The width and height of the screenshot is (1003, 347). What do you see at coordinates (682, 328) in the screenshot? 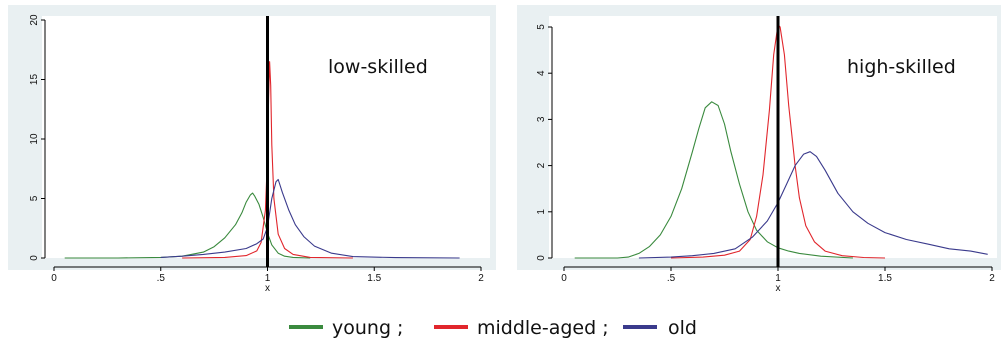
I see `legend-label-old: old` at bounding box center [682, 328].